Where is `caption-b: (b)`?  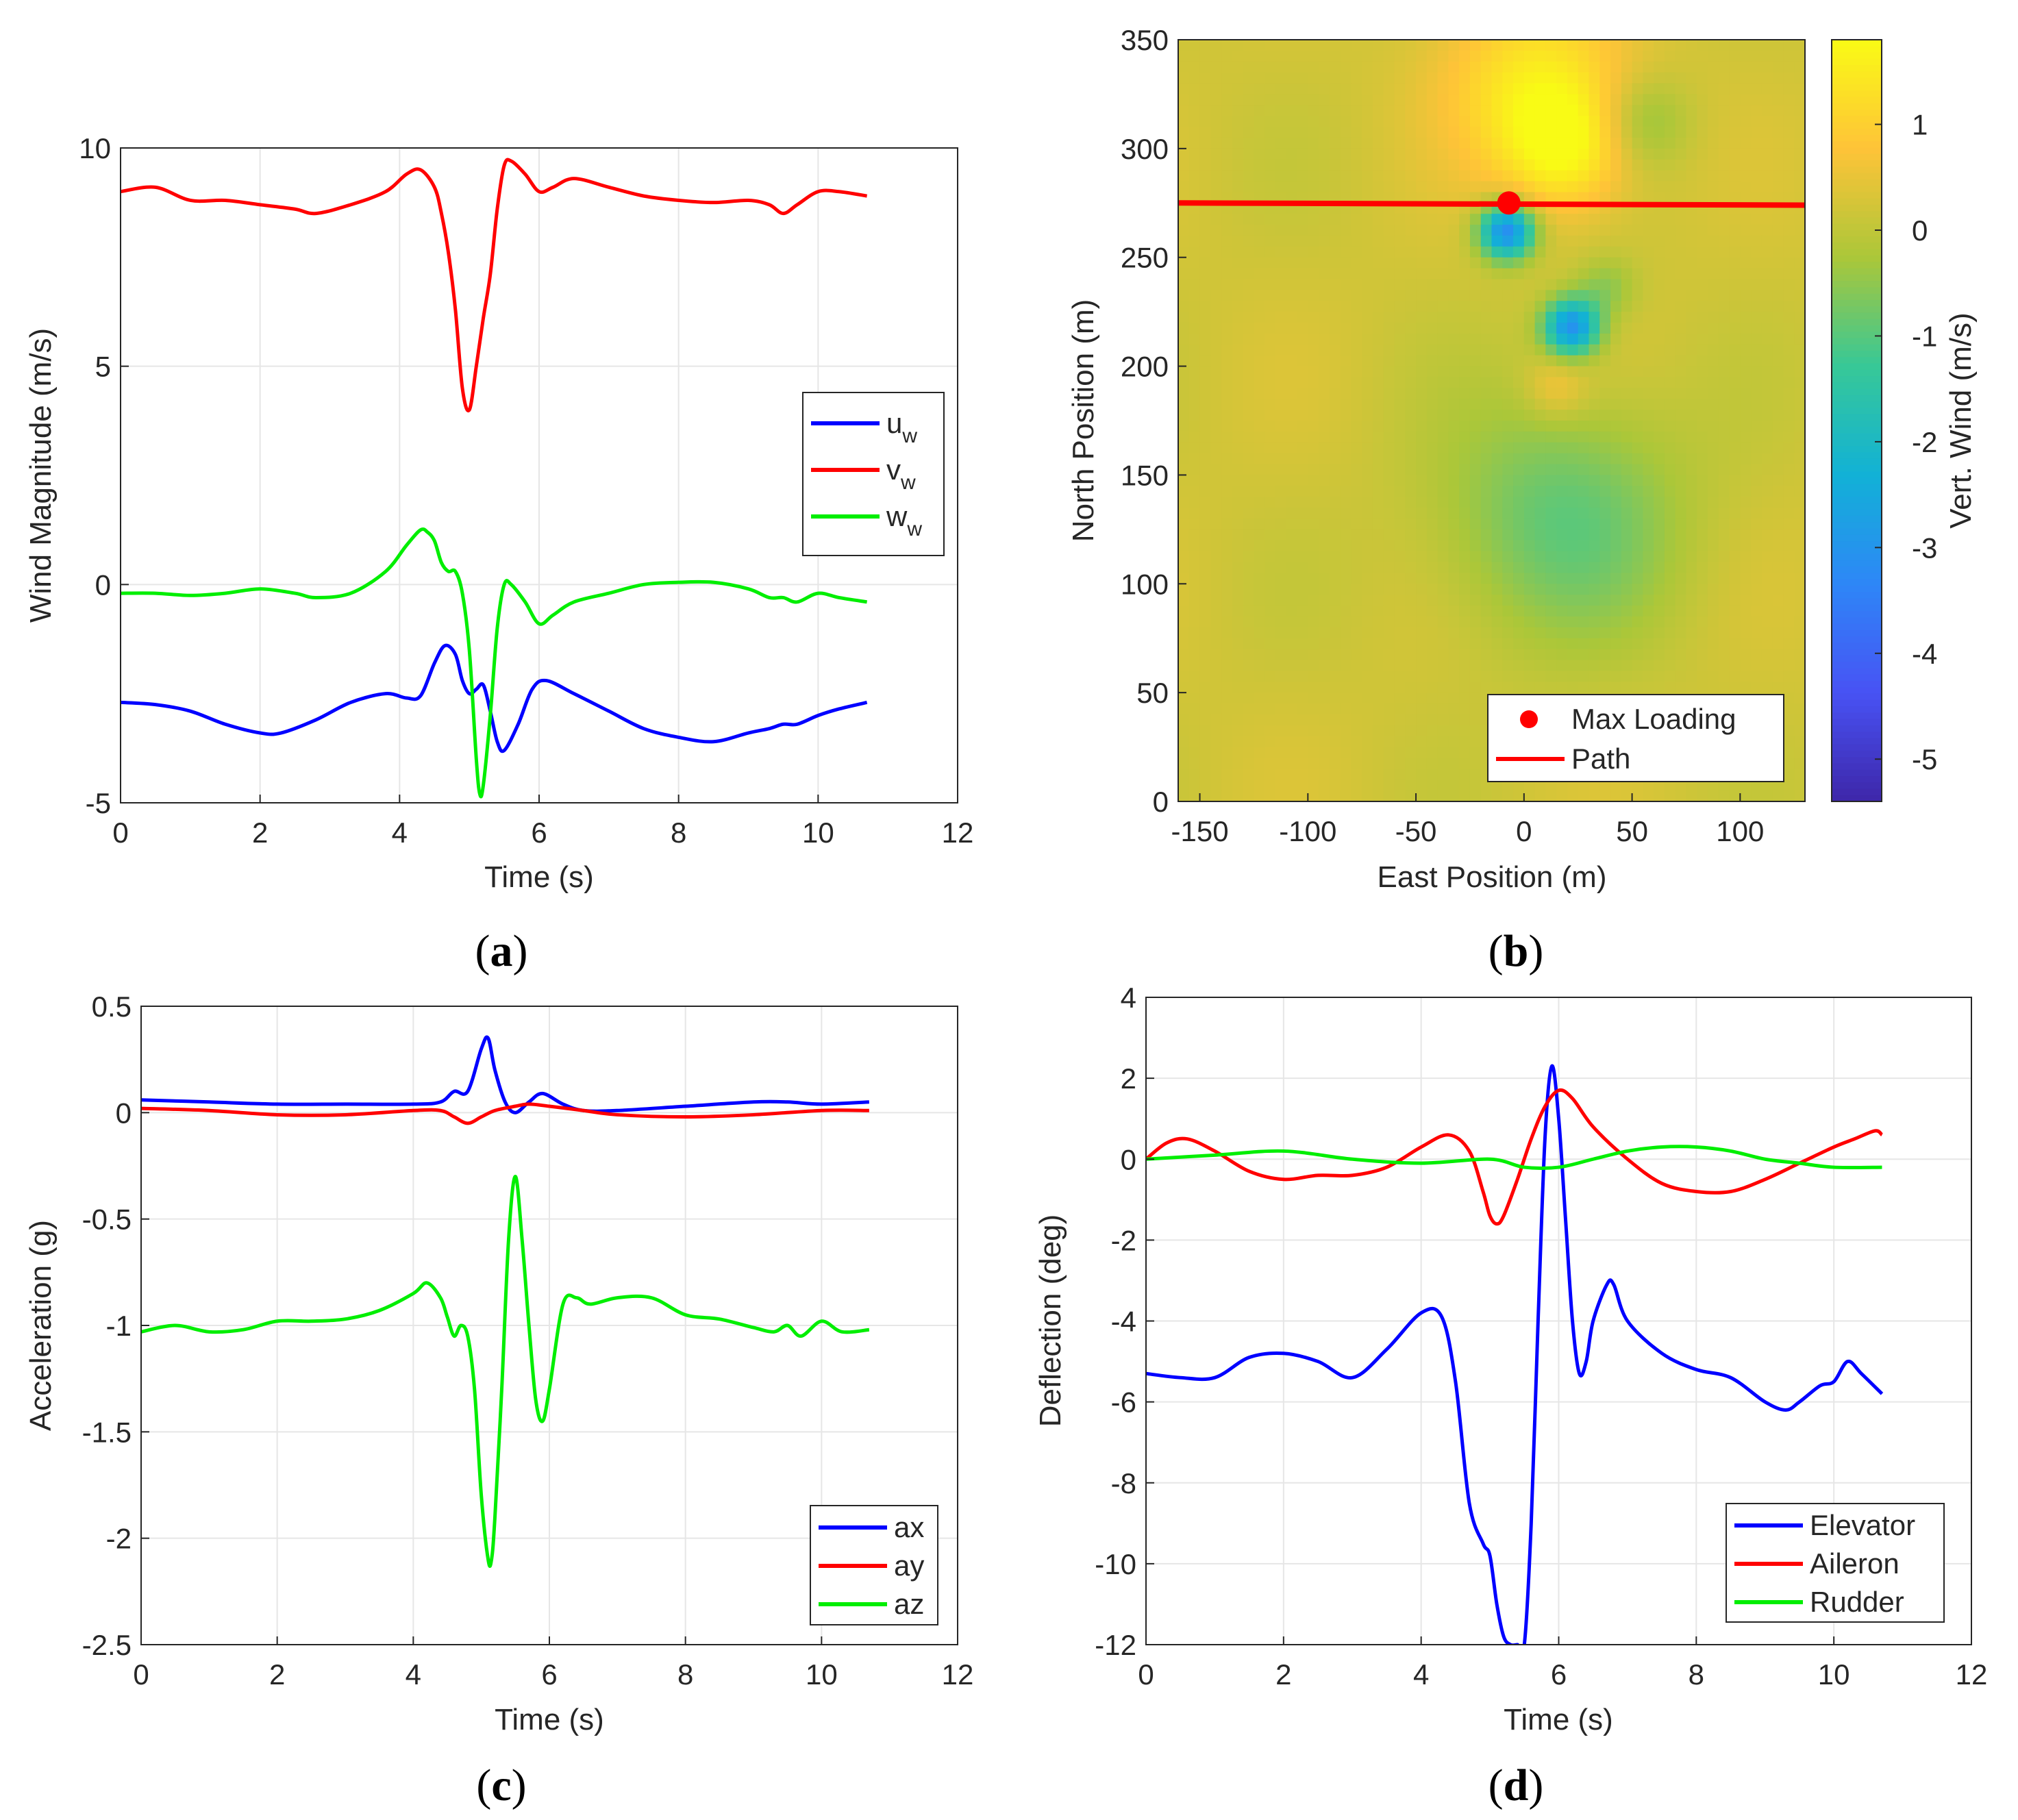 caption-b: (b) is located at coordinates (1516, 951).